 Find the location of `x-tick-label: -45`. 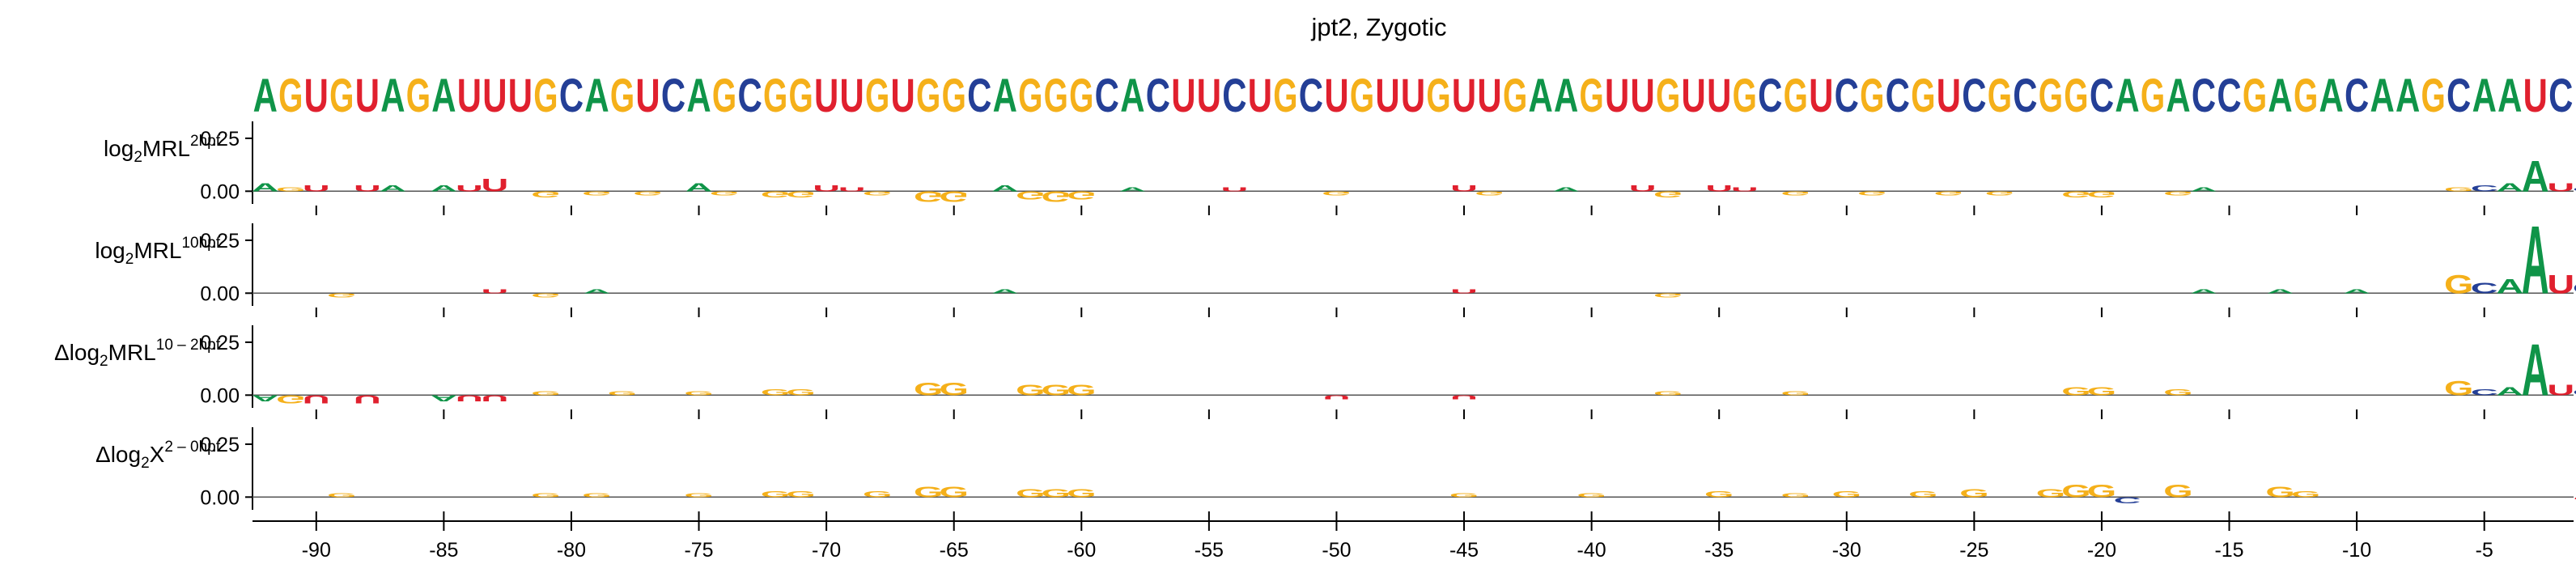

x-tick-label: -45 is located at coordinates (1464, 550).